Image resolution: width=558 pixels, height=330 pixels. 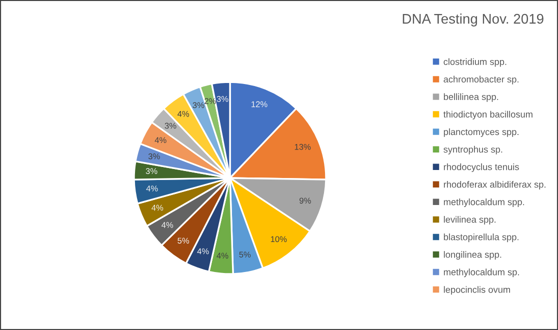 What do you see at coordinates (481, 132) in the screenshot?
I see `legend-label: planctomyces spp.` at bounding box center [481, 132].